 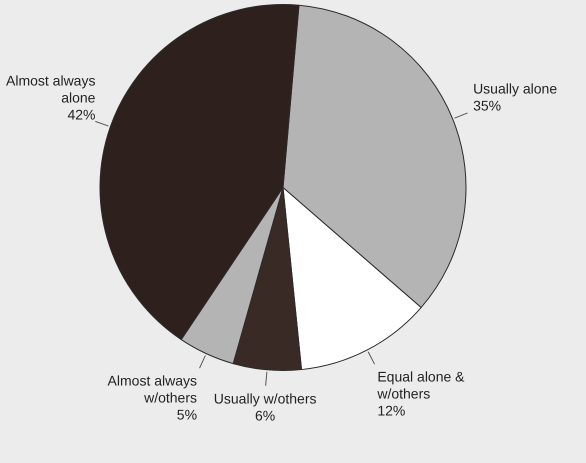 What do you see at coordinates (421, 385) in the screenshot?
I see `slice-label: Equal alone & w/others` at bounding box center [421, 385].